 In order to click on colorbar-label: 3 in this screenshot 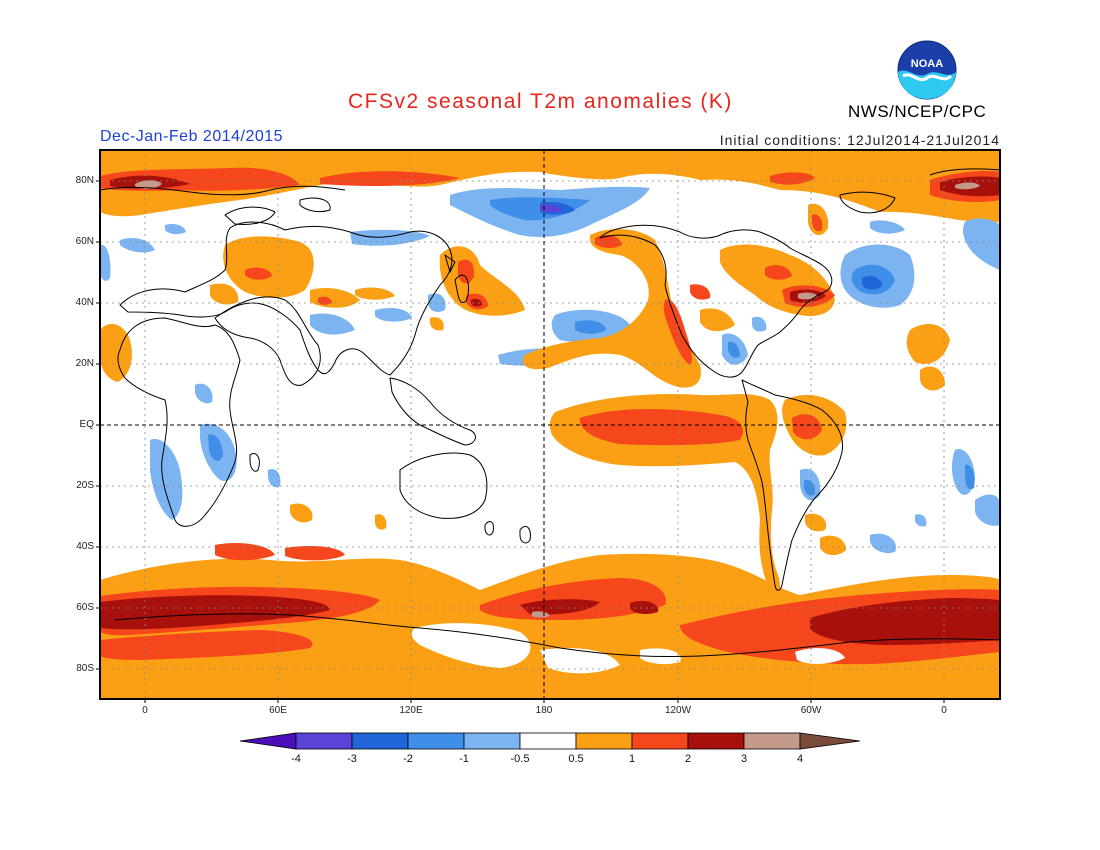, I will do `click(744, 759)`.